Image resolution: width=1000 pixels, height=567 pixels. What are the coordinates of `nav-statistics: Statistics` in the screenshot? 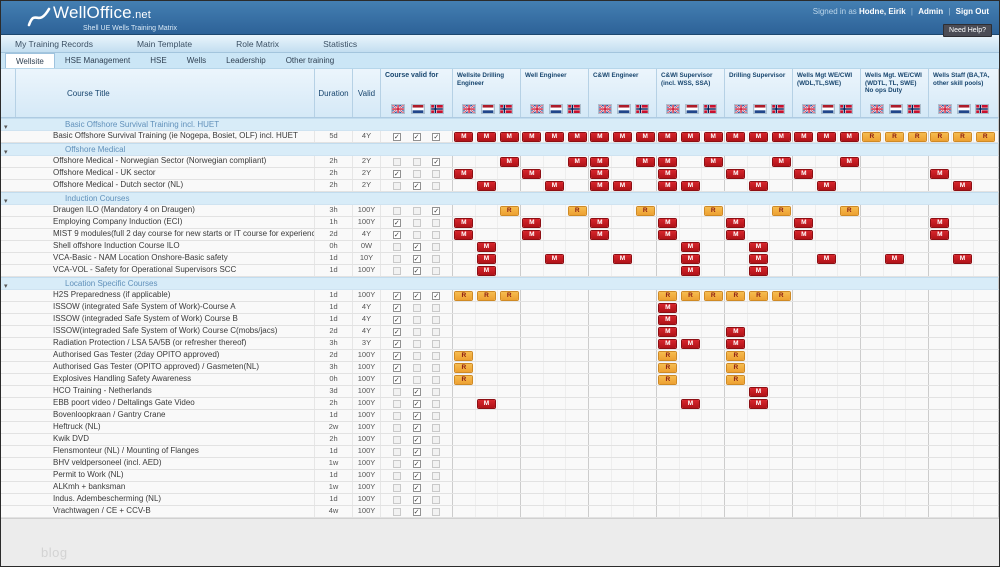 It's located at (340, 43).